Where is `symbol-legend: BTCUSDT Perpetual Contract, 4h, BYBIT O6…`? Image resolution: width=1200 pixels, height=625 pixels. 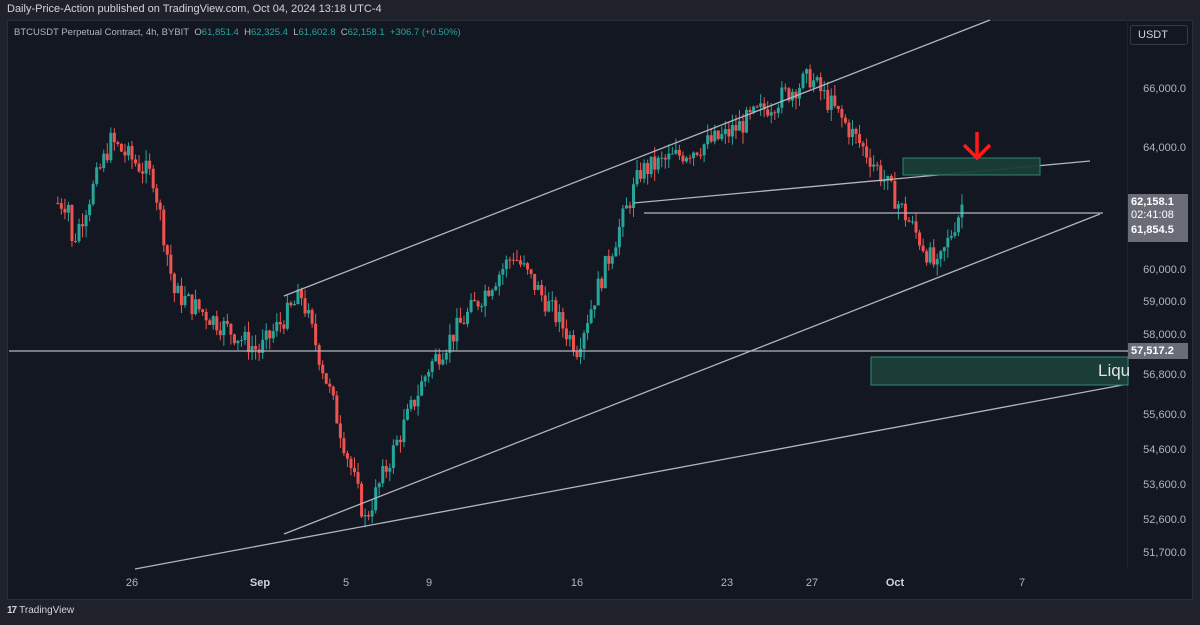 symbol-legend: BTCUSDT Perpetual Contract, 4h, BYBIT O6… is located at coordinates (237, 32).